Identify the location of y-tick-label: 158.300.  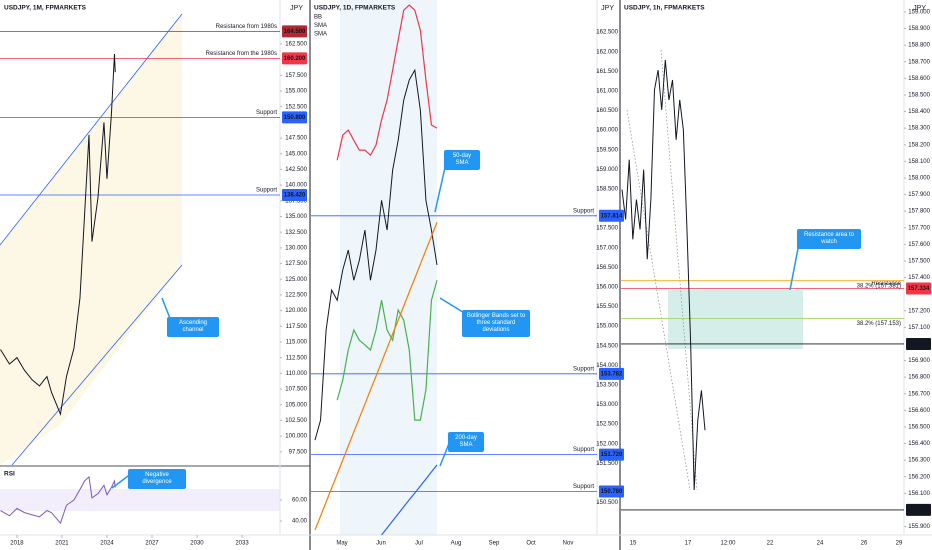
(919, 129).